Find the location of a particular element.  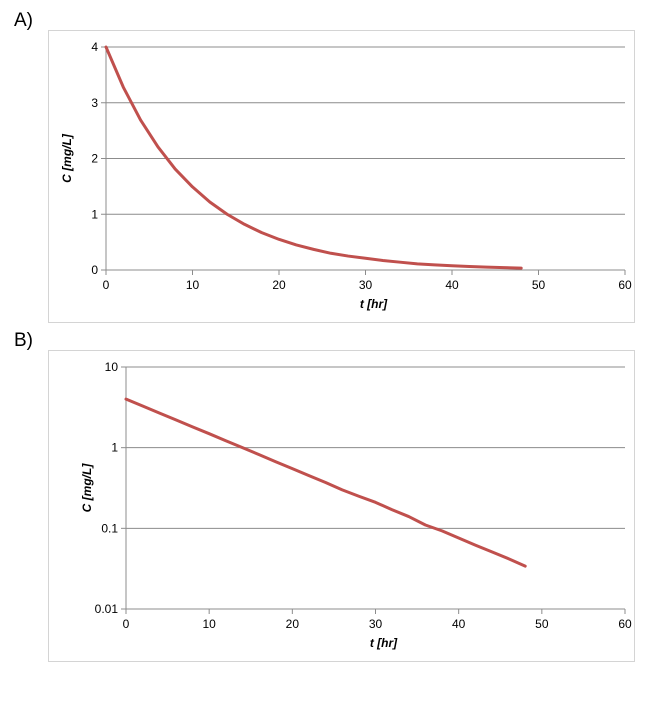

chart-a-y-axis-title: C [mg/L] is located at coordinates (67, 158).